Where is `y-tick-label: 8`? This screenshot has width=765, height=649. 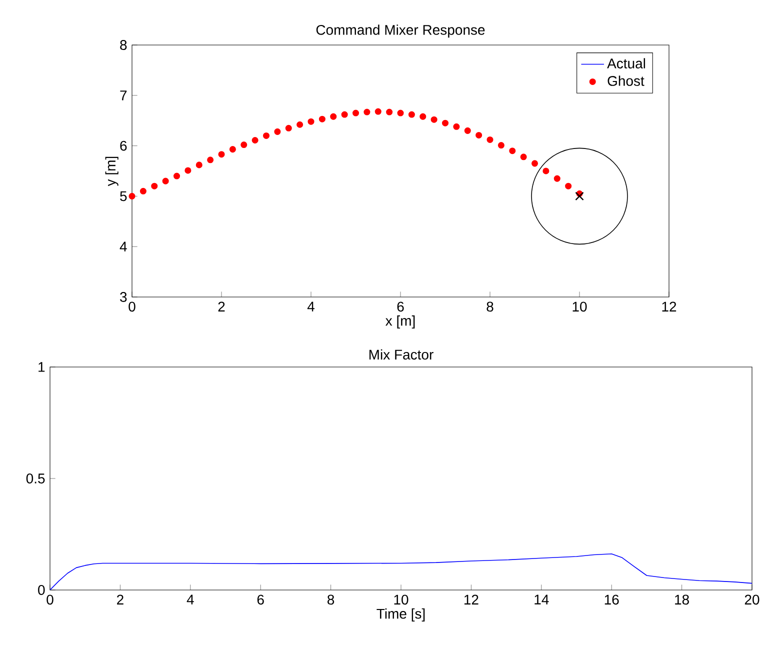
y-tick-label: 8 is located at coordinates (123, 45).